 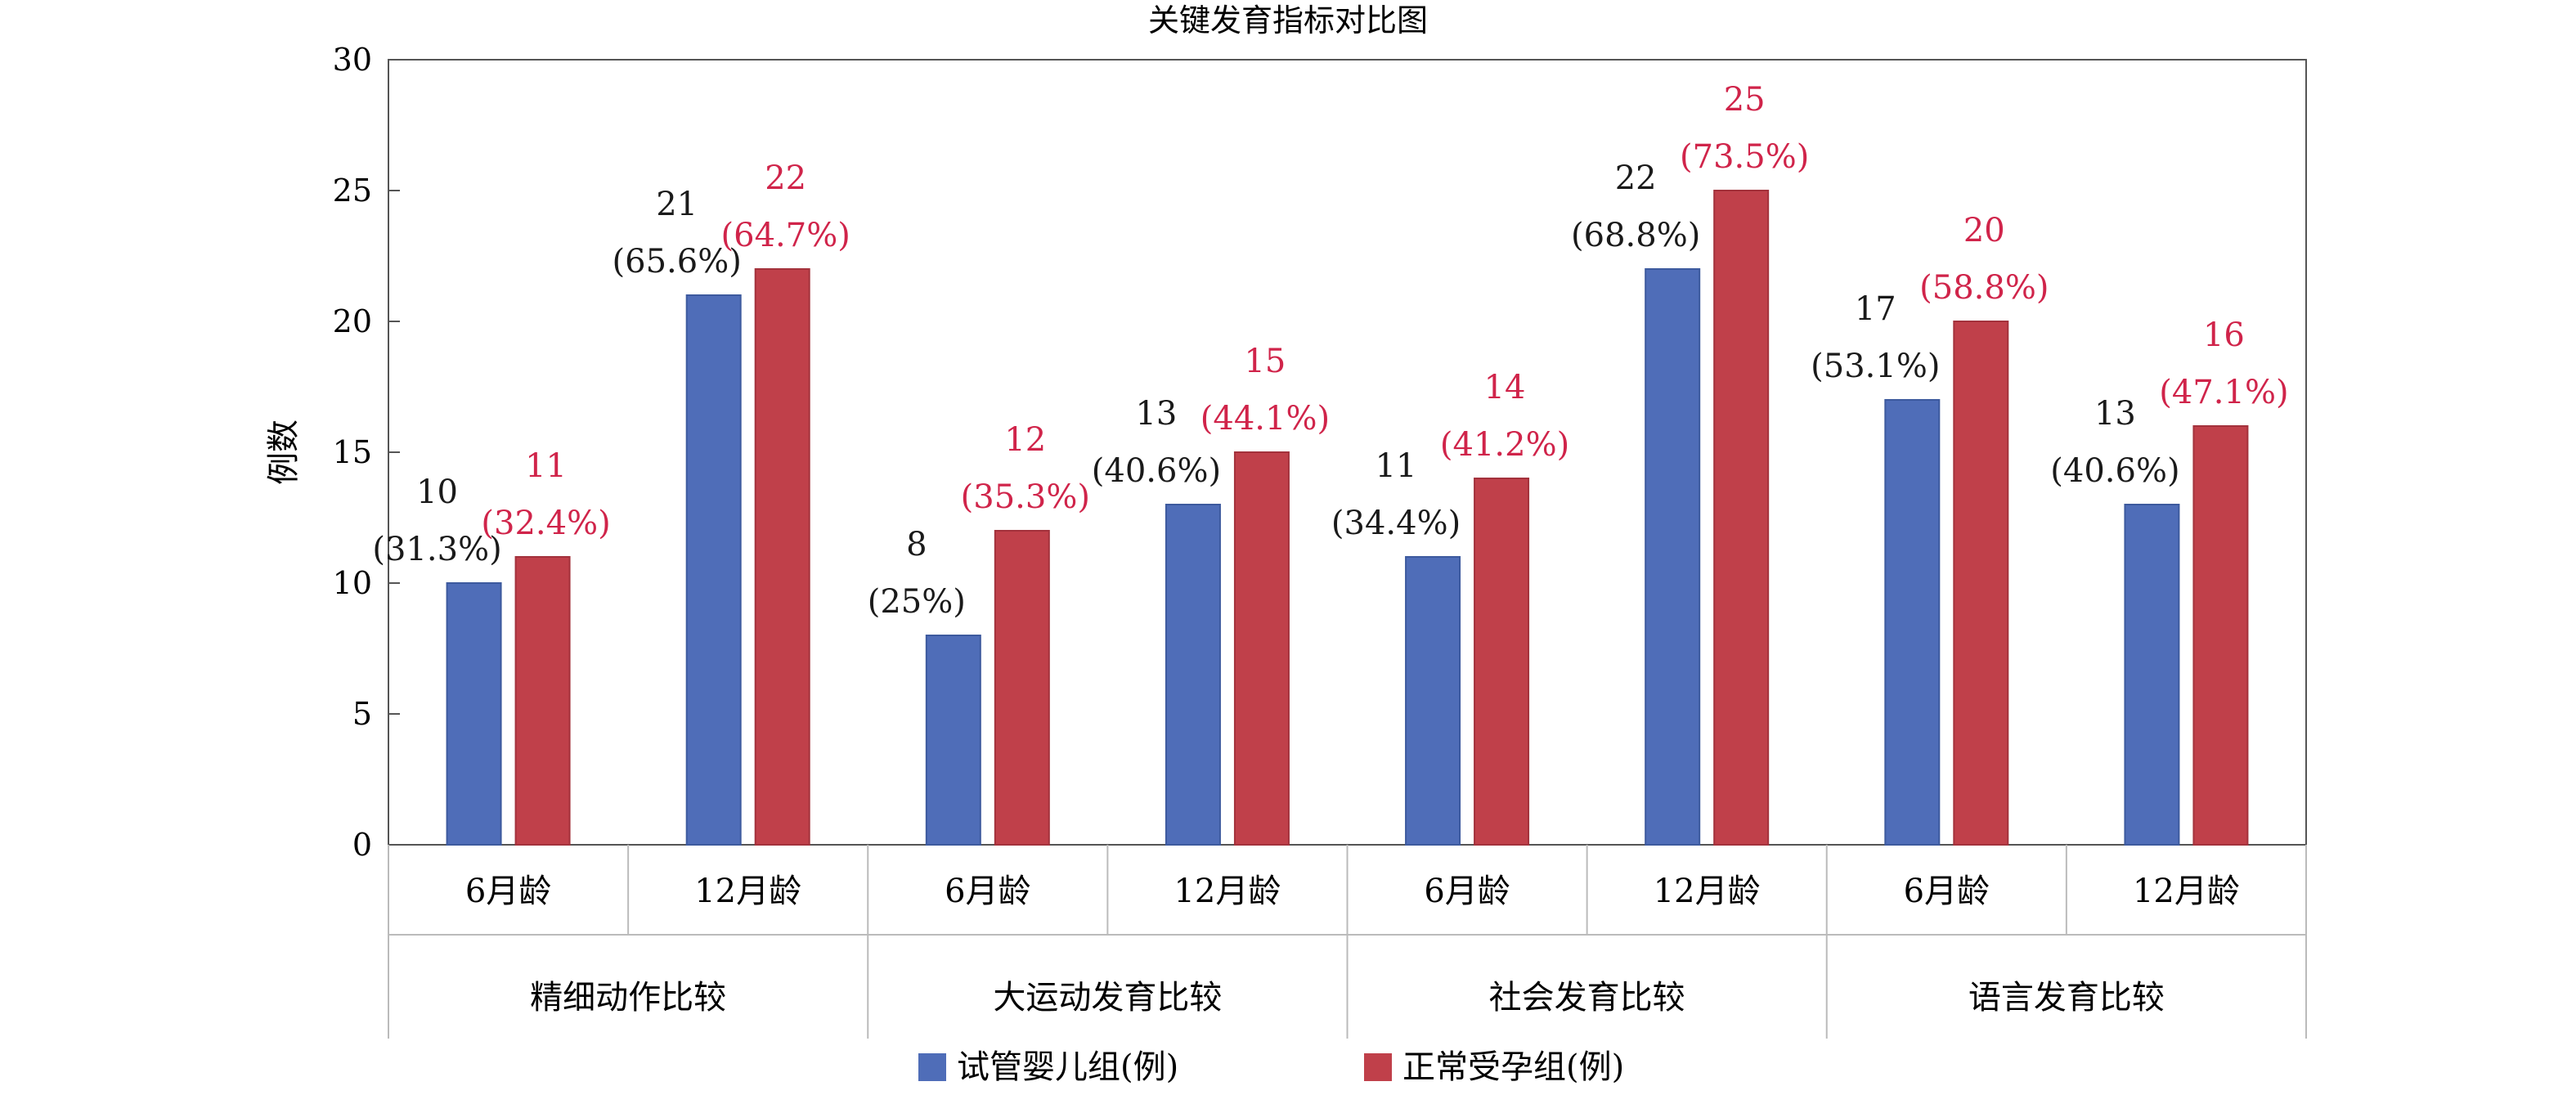 I want to click on data-label-percent: (25%), so click(x=917, y=602).